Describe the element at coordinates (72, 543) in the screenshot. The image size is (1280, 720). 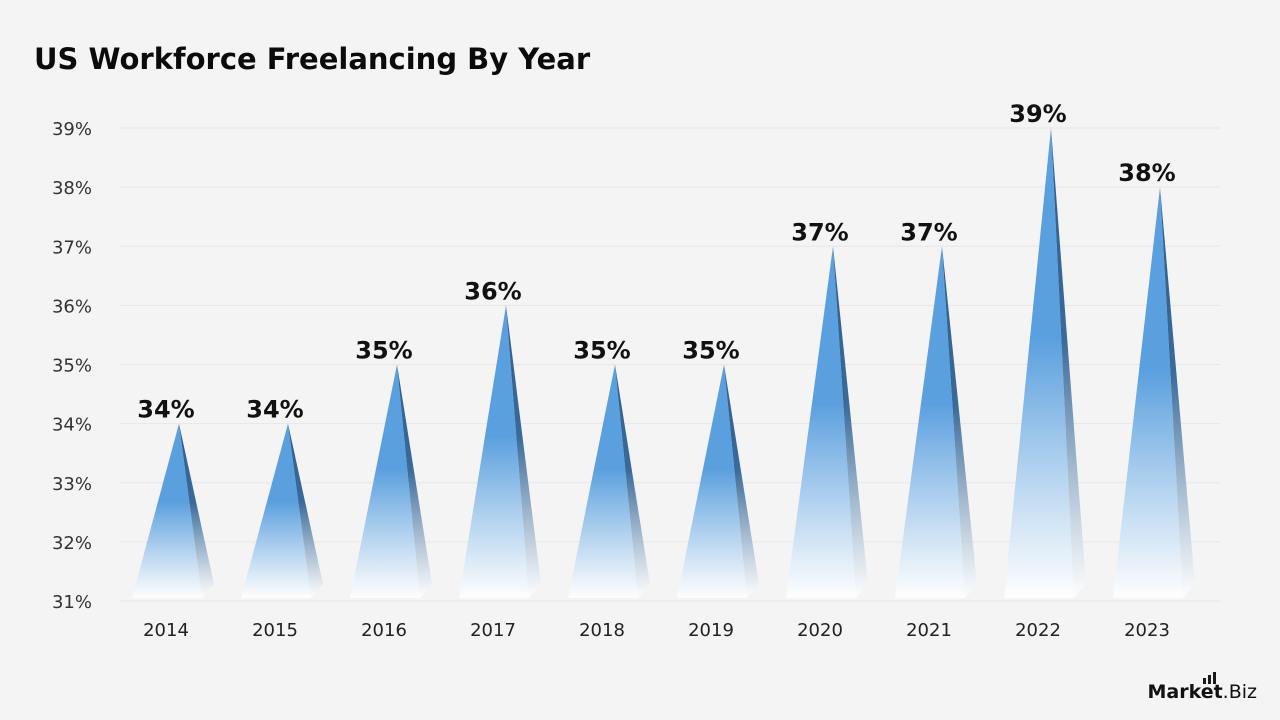
I see `y-tick-label: 32%` at that location.